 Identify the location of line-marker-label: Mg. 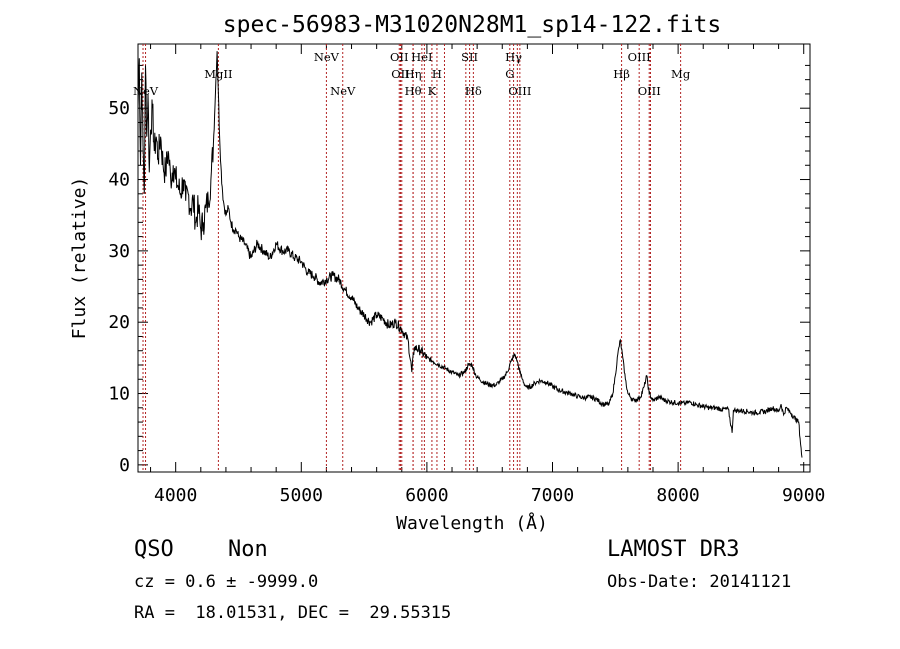
(681, 74).